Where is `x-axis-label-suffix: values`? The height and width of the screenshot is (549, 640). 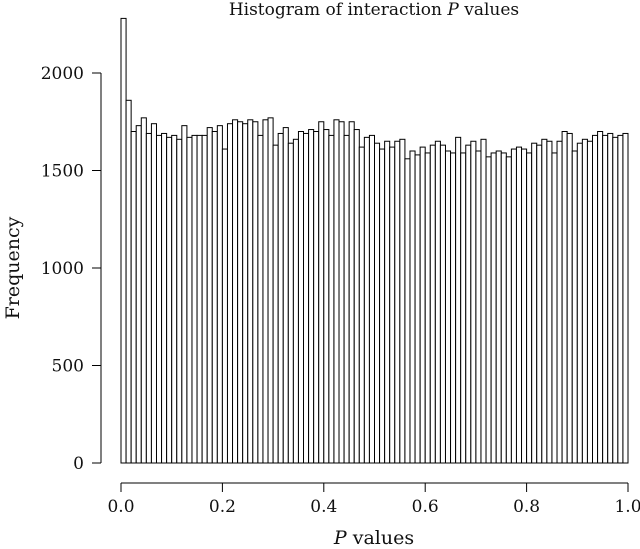
x-axis-label-suffix: values is located at coordinates (380, 538).